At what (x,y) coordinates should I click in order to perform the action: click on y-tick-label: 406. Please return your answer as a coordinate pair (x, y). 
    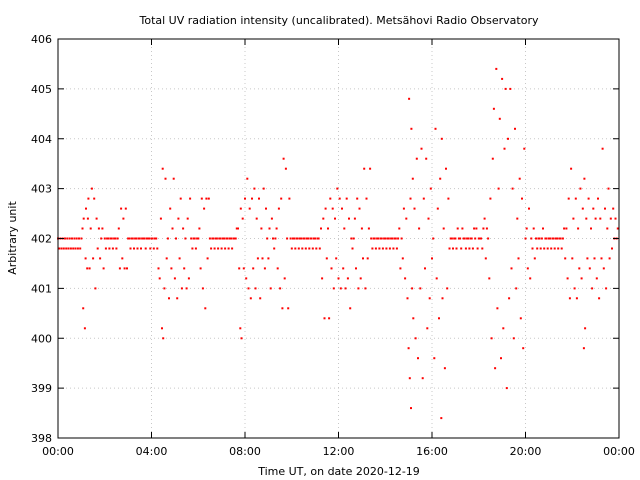
    Looking at the image, I should click on (41, 39).